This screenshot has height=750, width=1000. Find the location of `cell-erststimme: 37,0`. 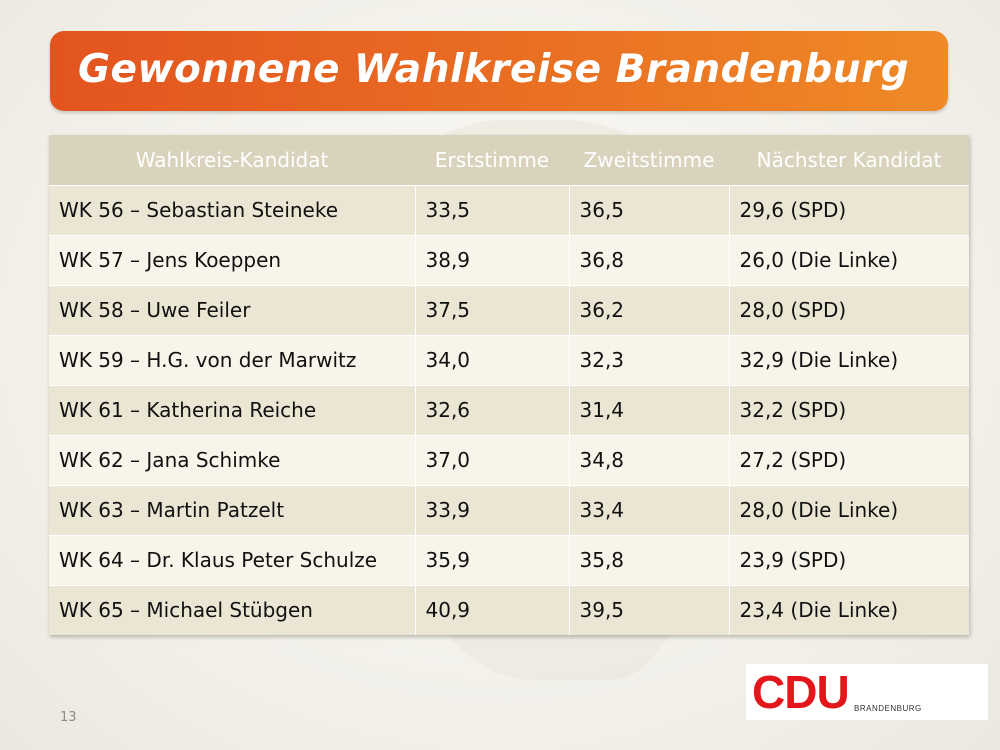

cell-erststimme: 37,0 is located at coordinates (492, 459).